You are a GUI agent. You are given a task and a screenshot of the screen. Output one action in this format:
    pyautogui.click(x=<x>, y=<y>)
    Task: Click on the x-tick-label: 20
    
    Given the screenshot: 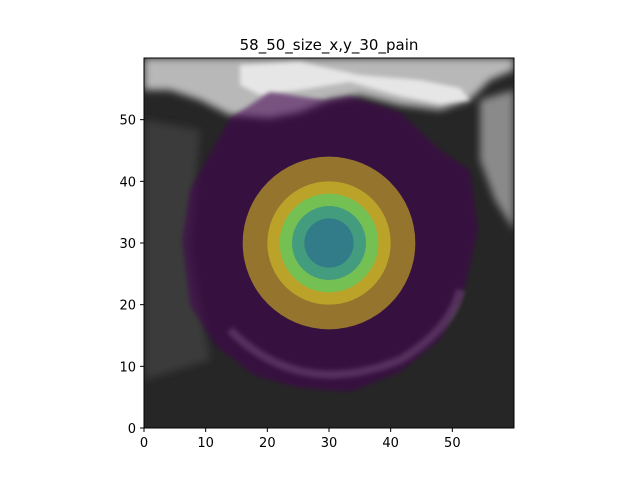 What is the action you would take?
    pyautogui.click(x=267, y=443)
    